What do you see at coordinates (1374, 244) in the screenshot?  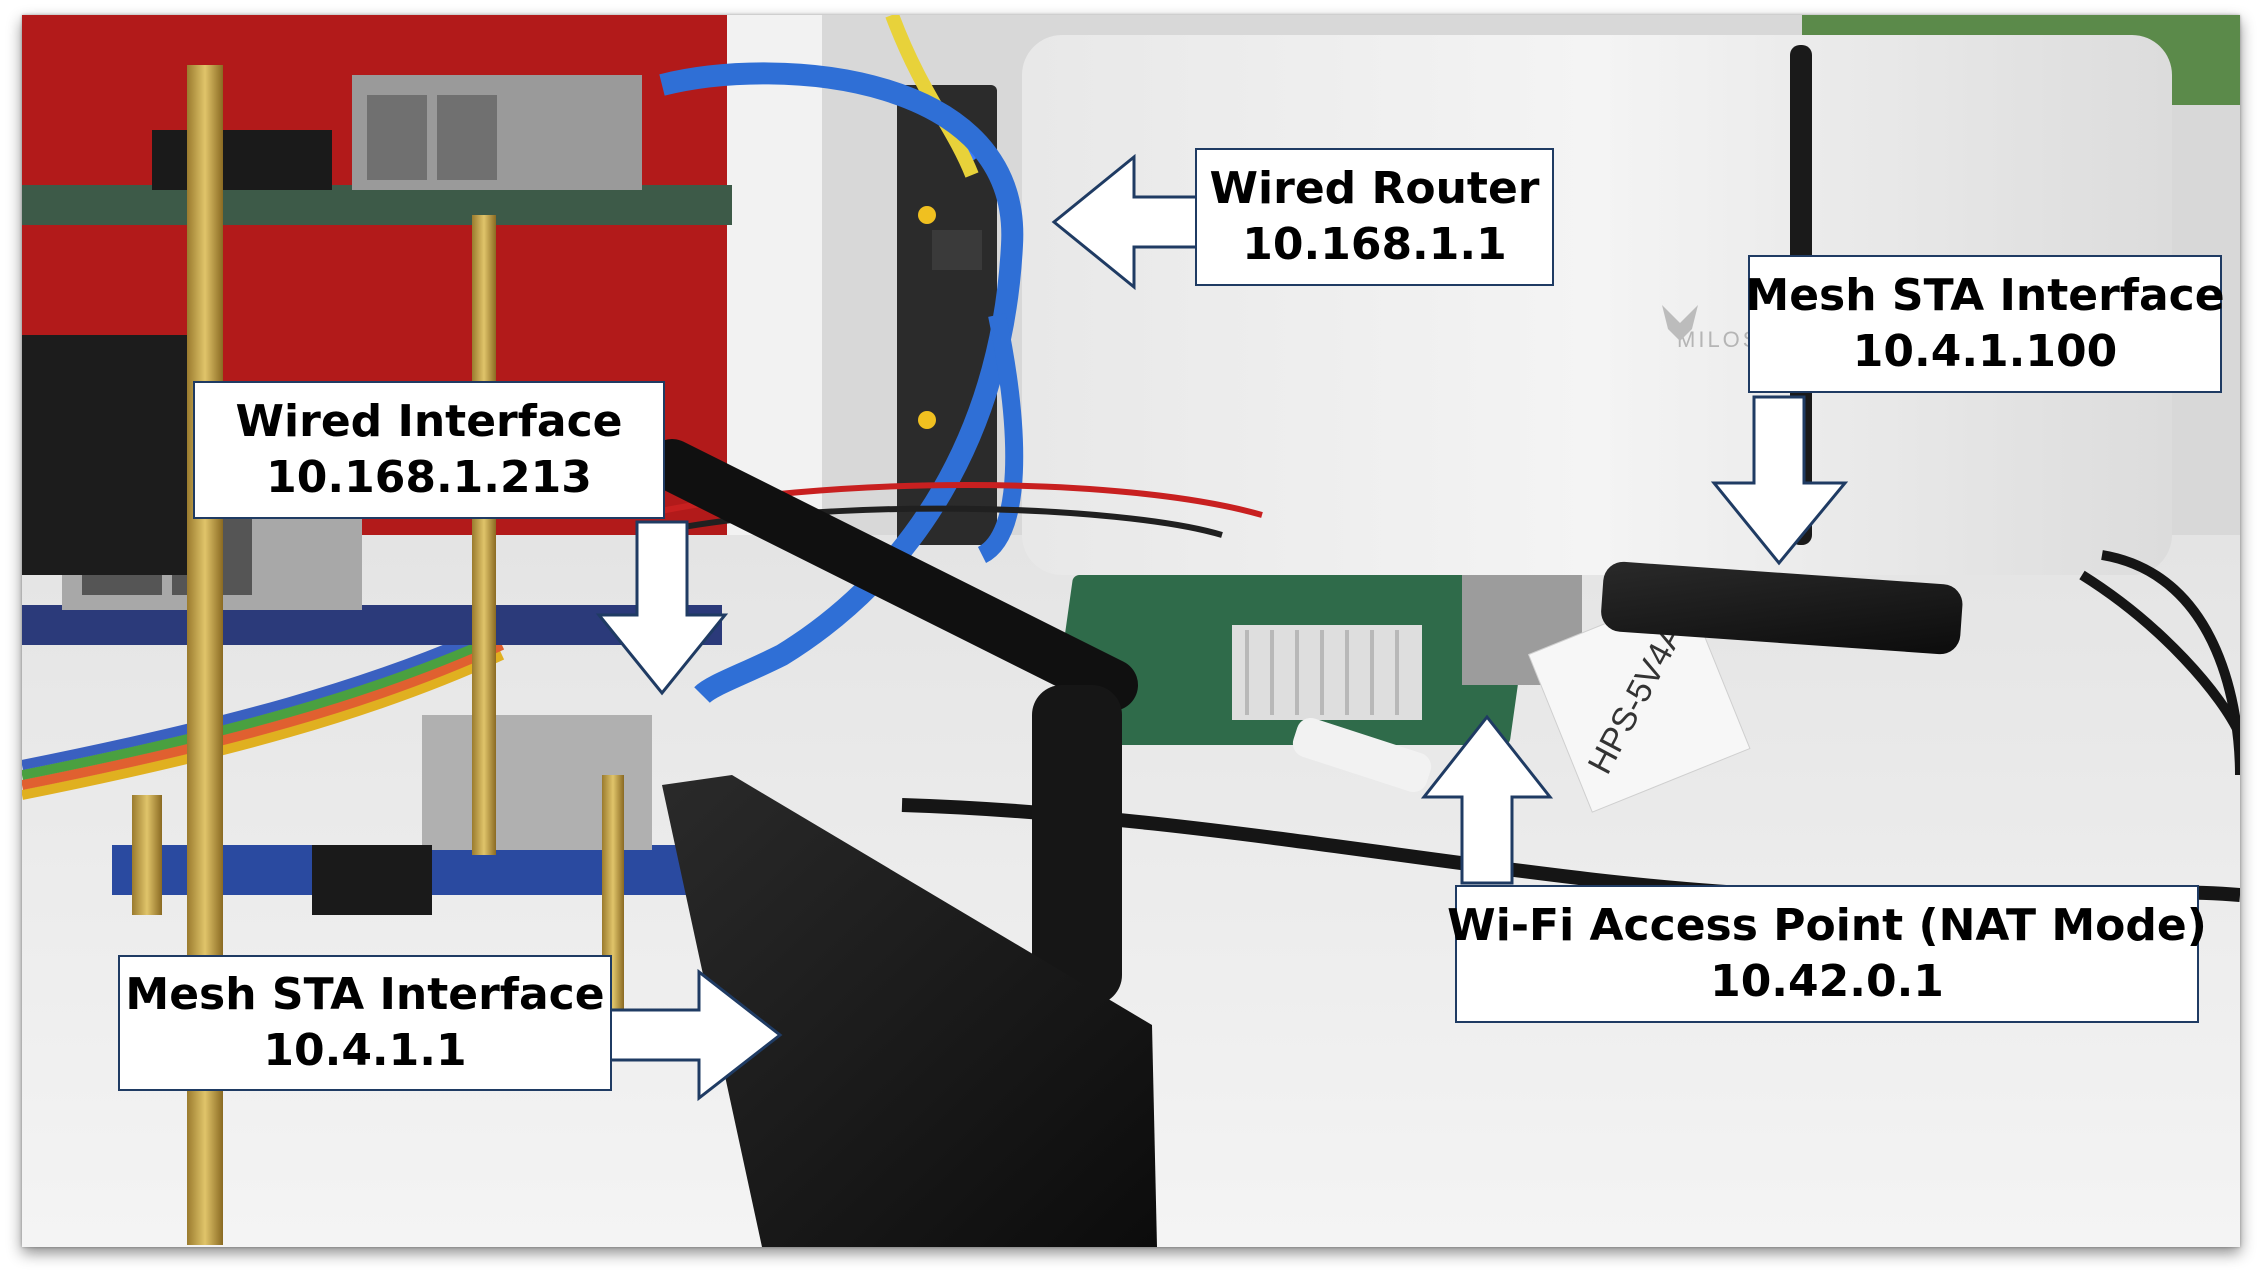 I see `label-ip: 10.168.1.1` at bounding box center [1374, 244].